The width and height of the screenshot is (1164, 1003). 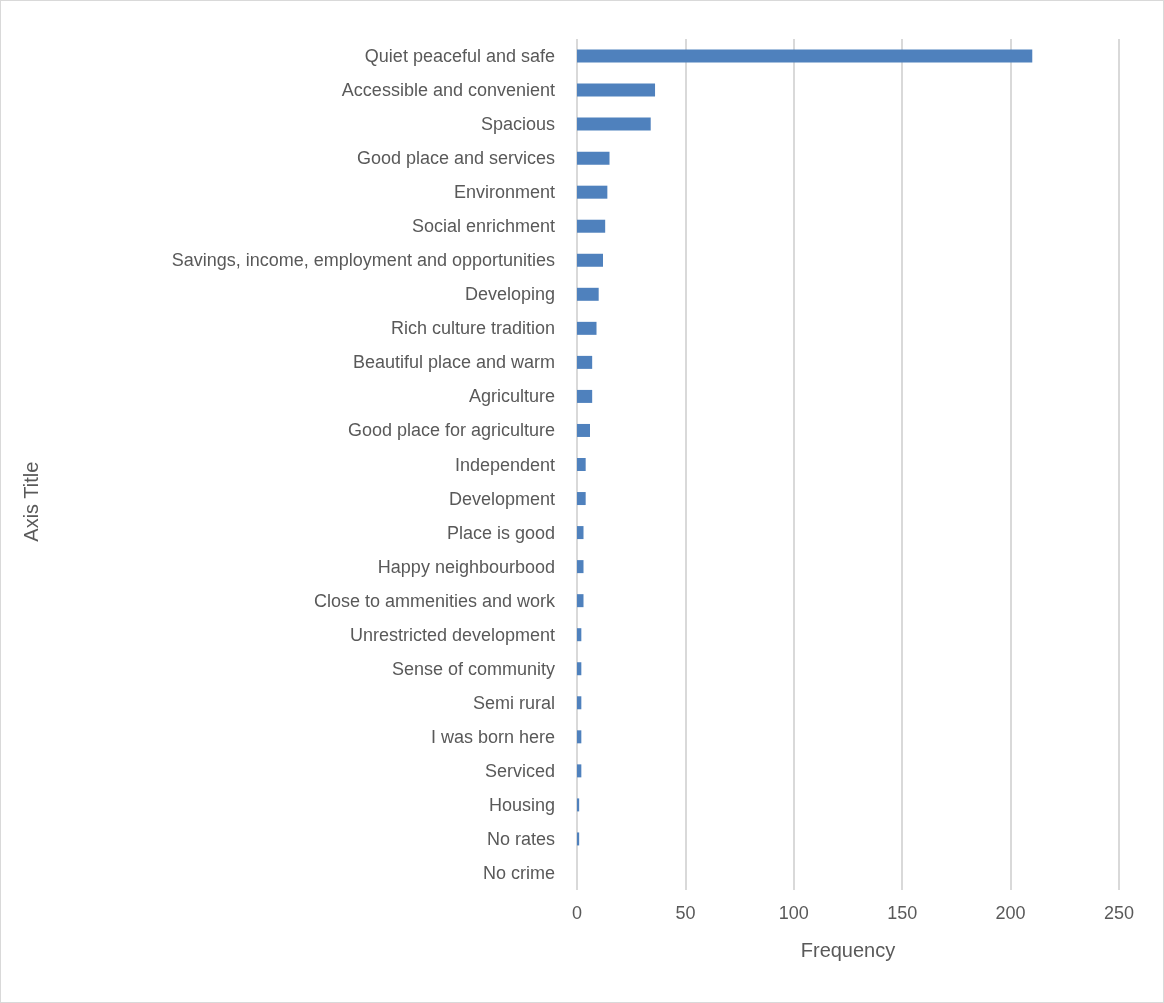 What do you see at coordinates (520, 838) in the screenshot?
I see `y-tick-label: No rates` at bounding box center [520, 838].